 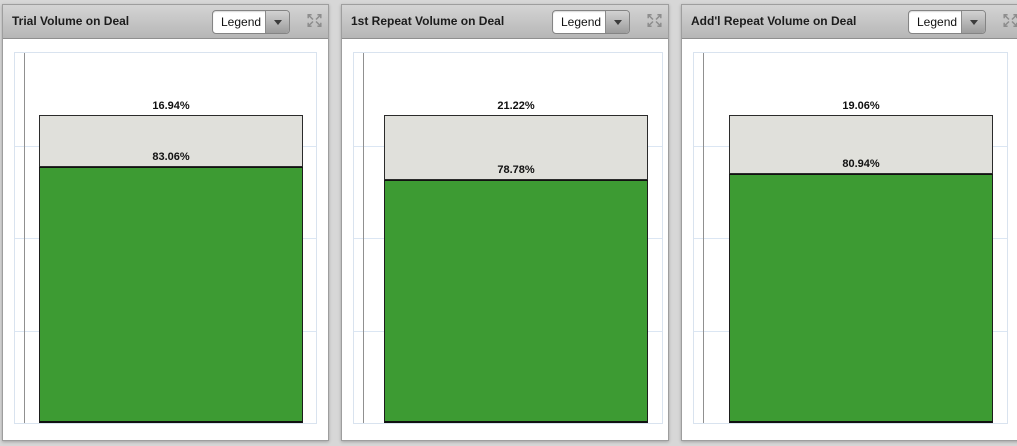 What do you see at coordinates (71, 21) in the screenshot?
I see `panel-title: Trial Volume on Deal` at bounding box center [71, 21].